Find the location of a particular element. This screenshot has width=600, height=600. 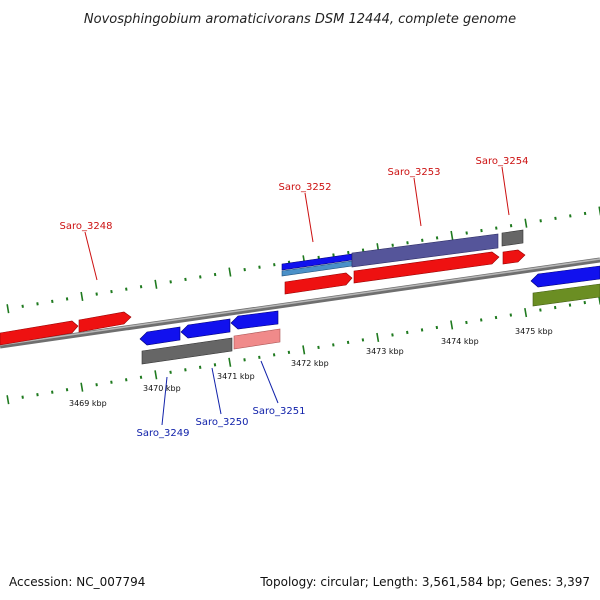

tick-label: 3473 kbp is located at coordinates (385, 351).